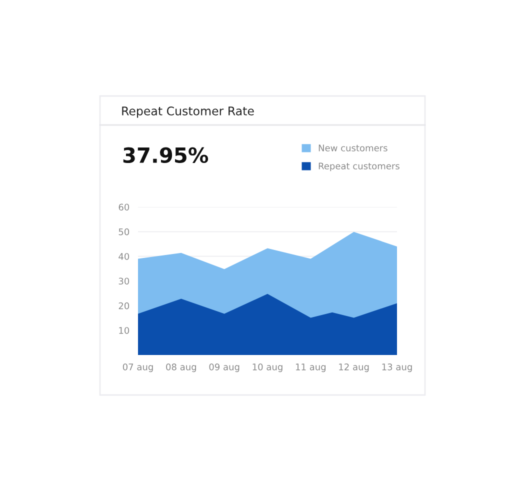 This screenshot has width=525, height=501. What do you see at coordinates (267, 367) in the screenshot?
I see `x-tick-label: 10 aug` at bounding box center [267, 367].